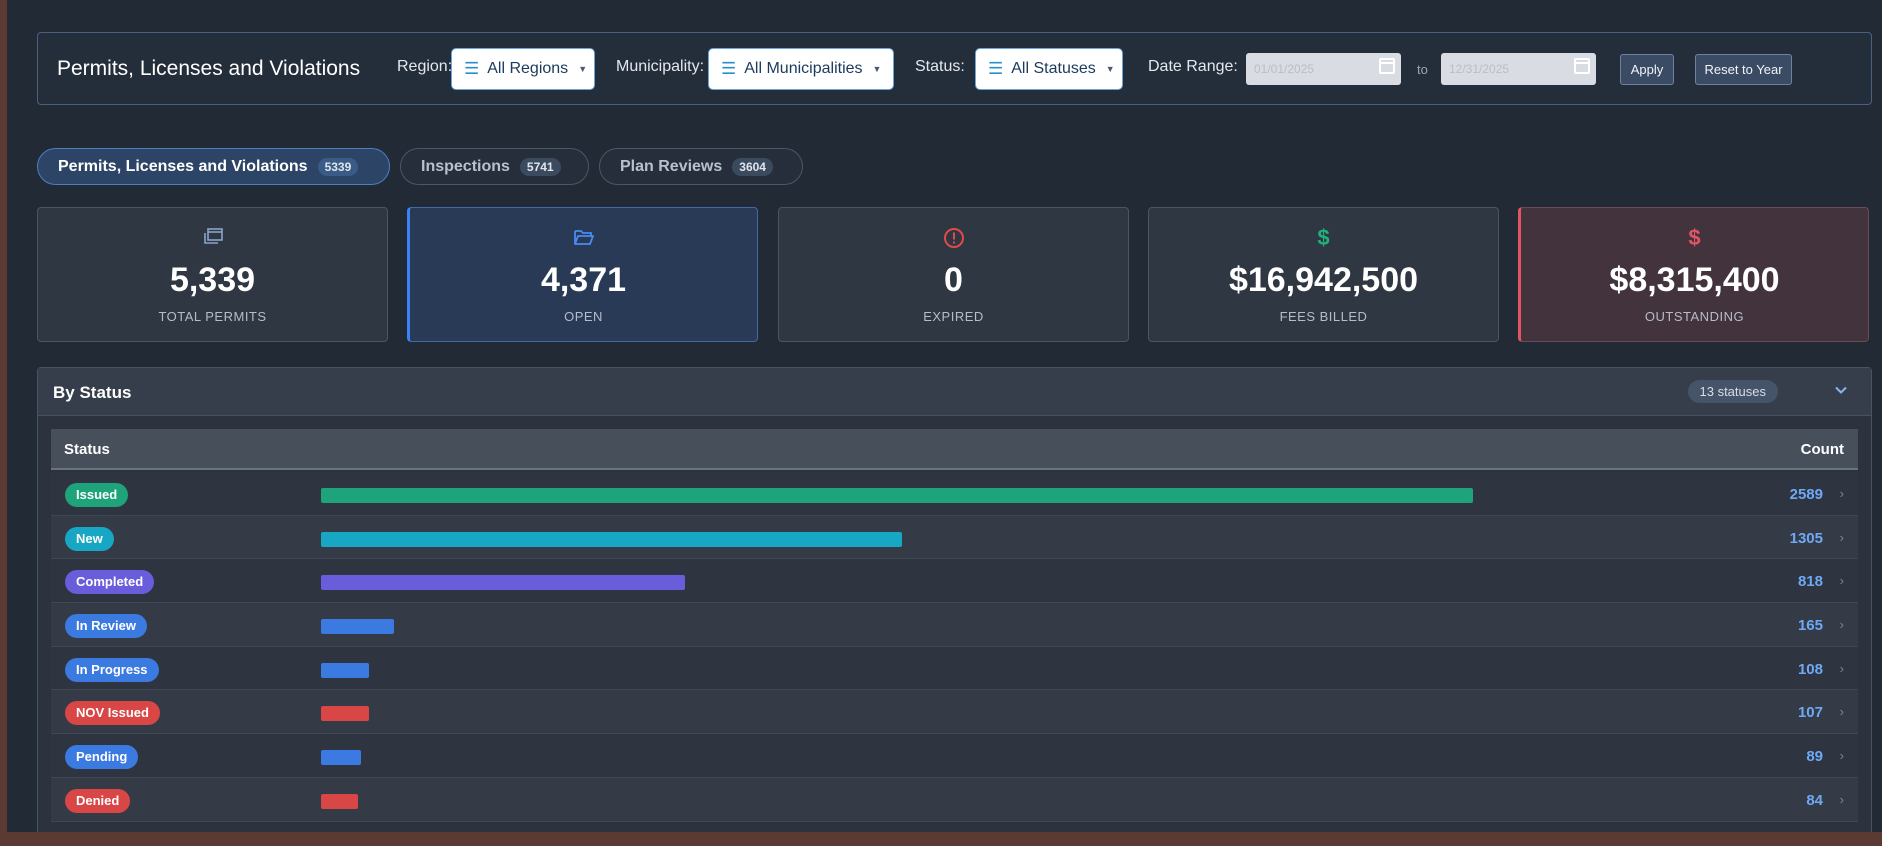 This screenshot has height=846, width=1882. What do you see at coordinates (212, 274) in the screenshot?
I see `kpi-total-permits: 5,339 TOTAL PERMITS` at bounding box center [212, 274].